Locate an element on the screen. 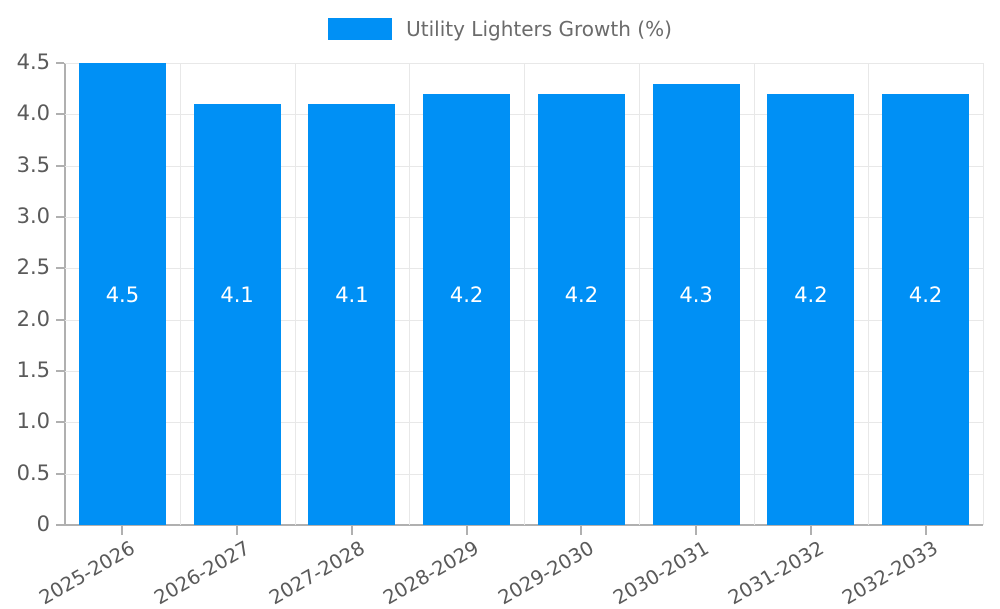  x-axis-tick-label: 2026-2027 is located at coordinates (202, 572).